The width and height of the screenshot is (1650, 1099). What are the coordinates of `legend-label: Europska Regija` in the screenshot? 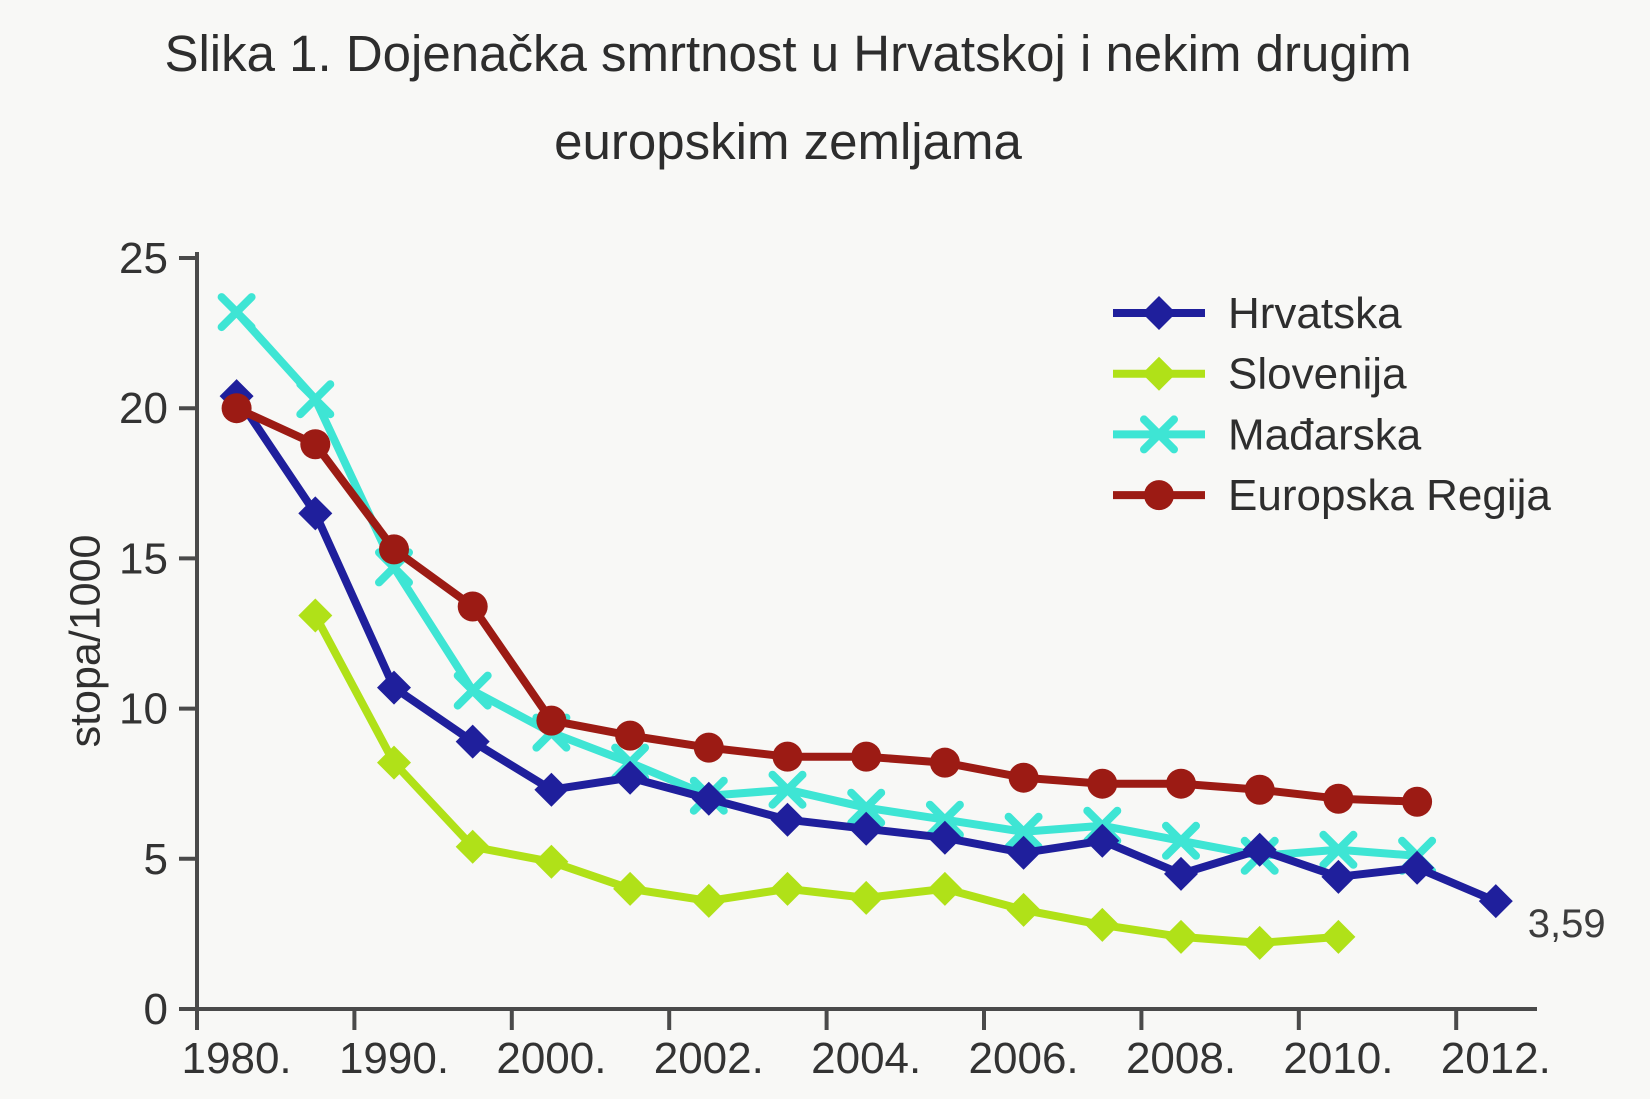 It's located at (1389, 495).